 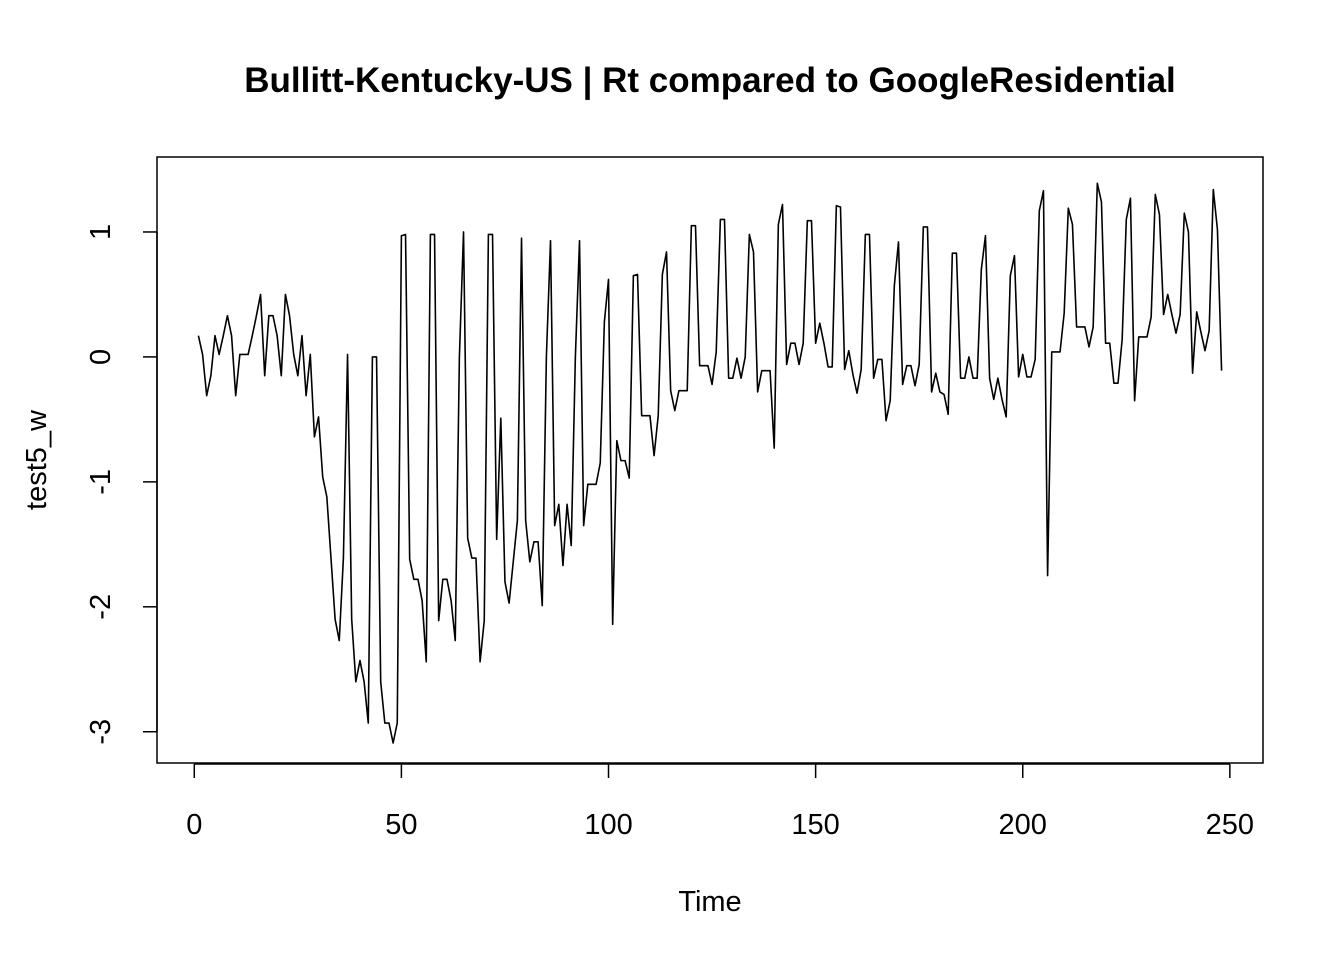 I want to click on y-tick-label: -1, so click(x=101, y=482).